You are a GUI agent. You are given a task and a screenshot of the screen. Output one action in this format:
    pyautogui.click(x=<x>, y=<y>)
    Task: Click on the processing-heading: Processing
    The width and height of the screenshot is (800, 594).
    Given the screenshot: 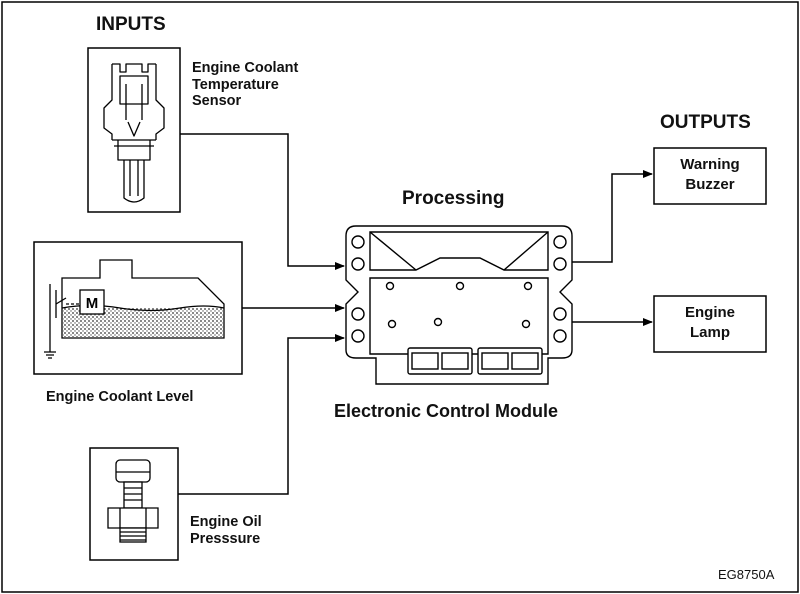 What is the action you would take?
    pyautogui.click(x=453, y=199)
    